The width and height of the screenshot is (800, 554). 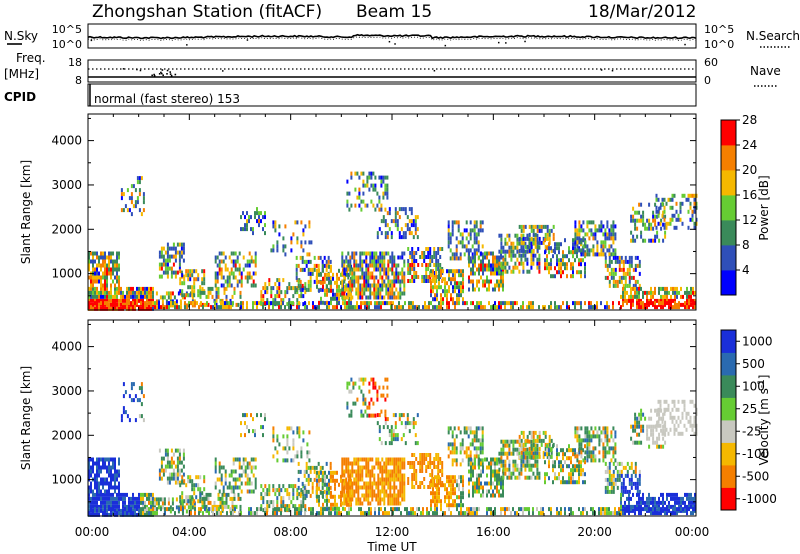 What do you see at coordinates (730, 207) in the screenshot?
I see `power-colorbar` at bounding box center [730, 207].